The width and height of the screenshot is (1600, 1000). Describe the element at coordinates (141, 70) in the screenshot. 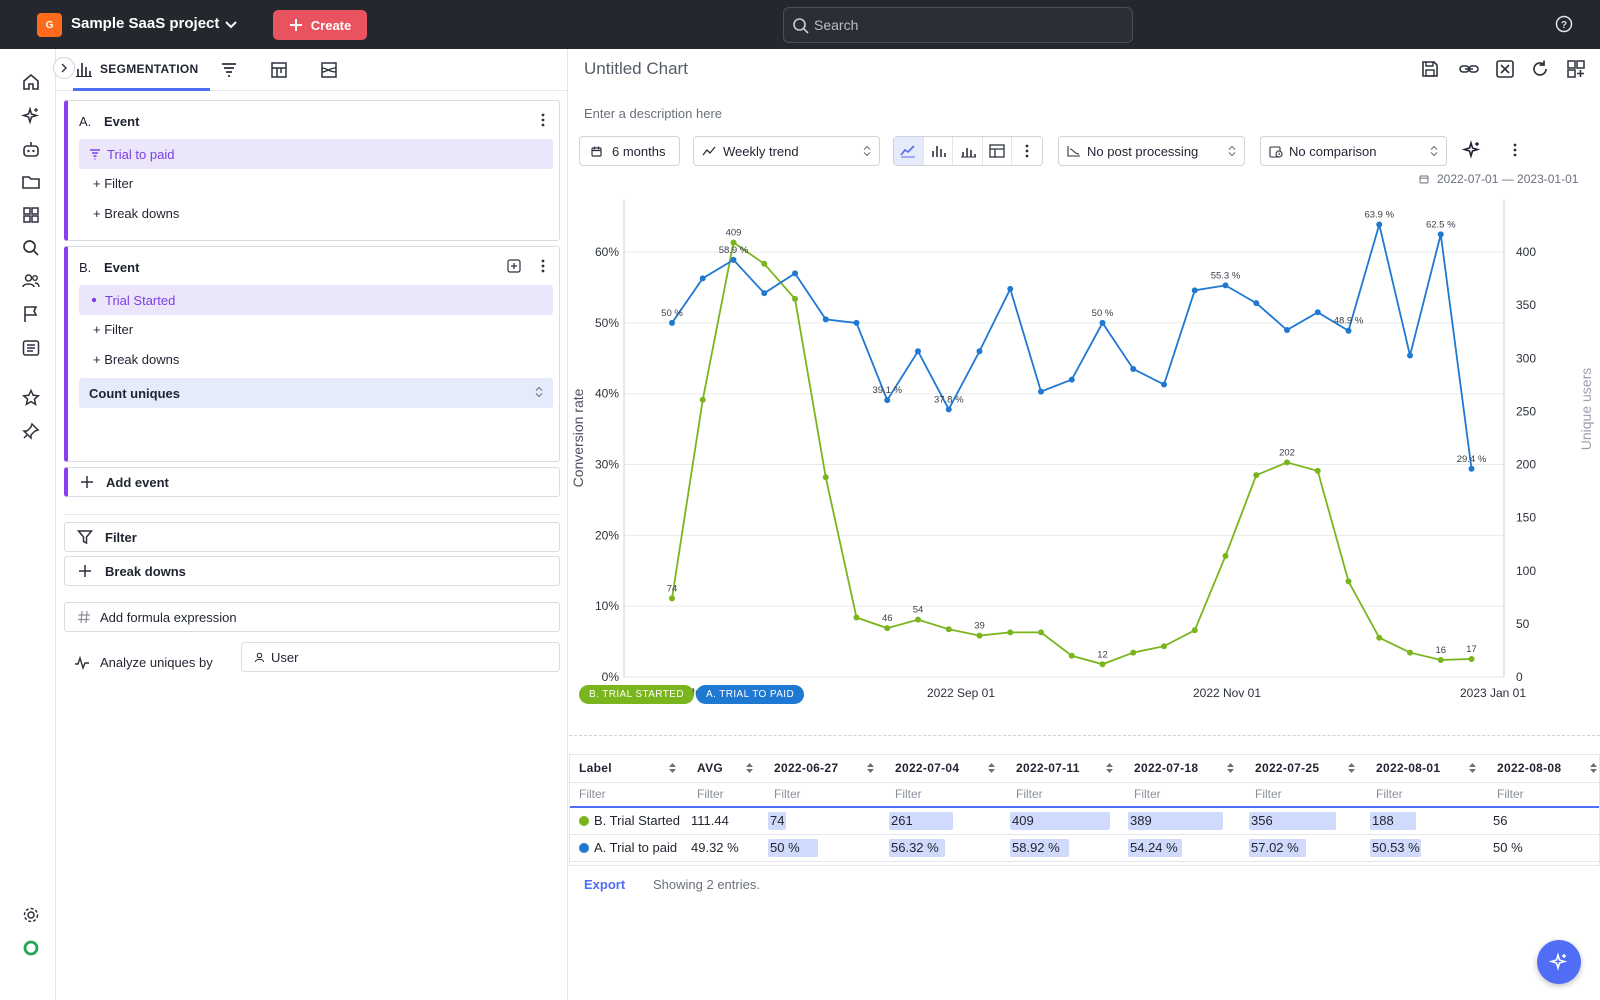

I see `tab-segmentation: SEGMENTATION` at that location.